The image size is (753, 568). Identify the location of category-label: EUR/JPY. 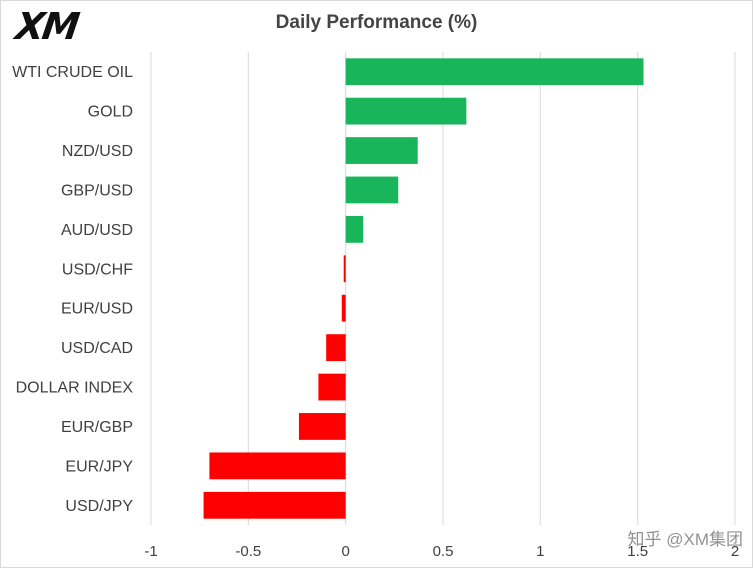
(99, 466).